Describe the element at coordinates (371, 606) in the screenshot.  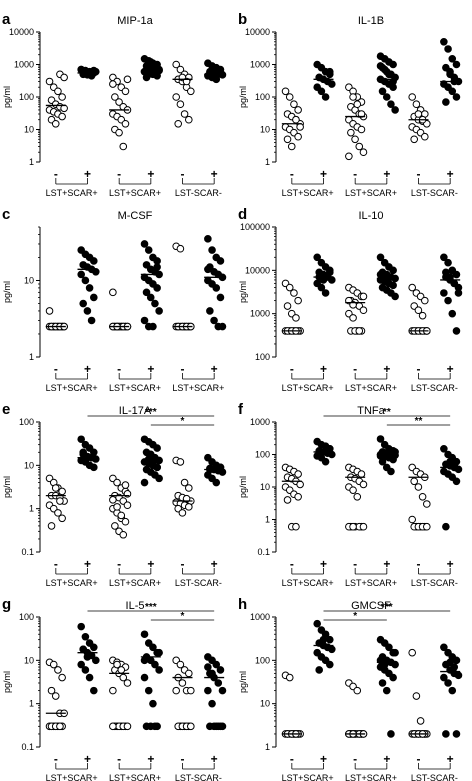
I see `panel-title: GMCSF` at that location.